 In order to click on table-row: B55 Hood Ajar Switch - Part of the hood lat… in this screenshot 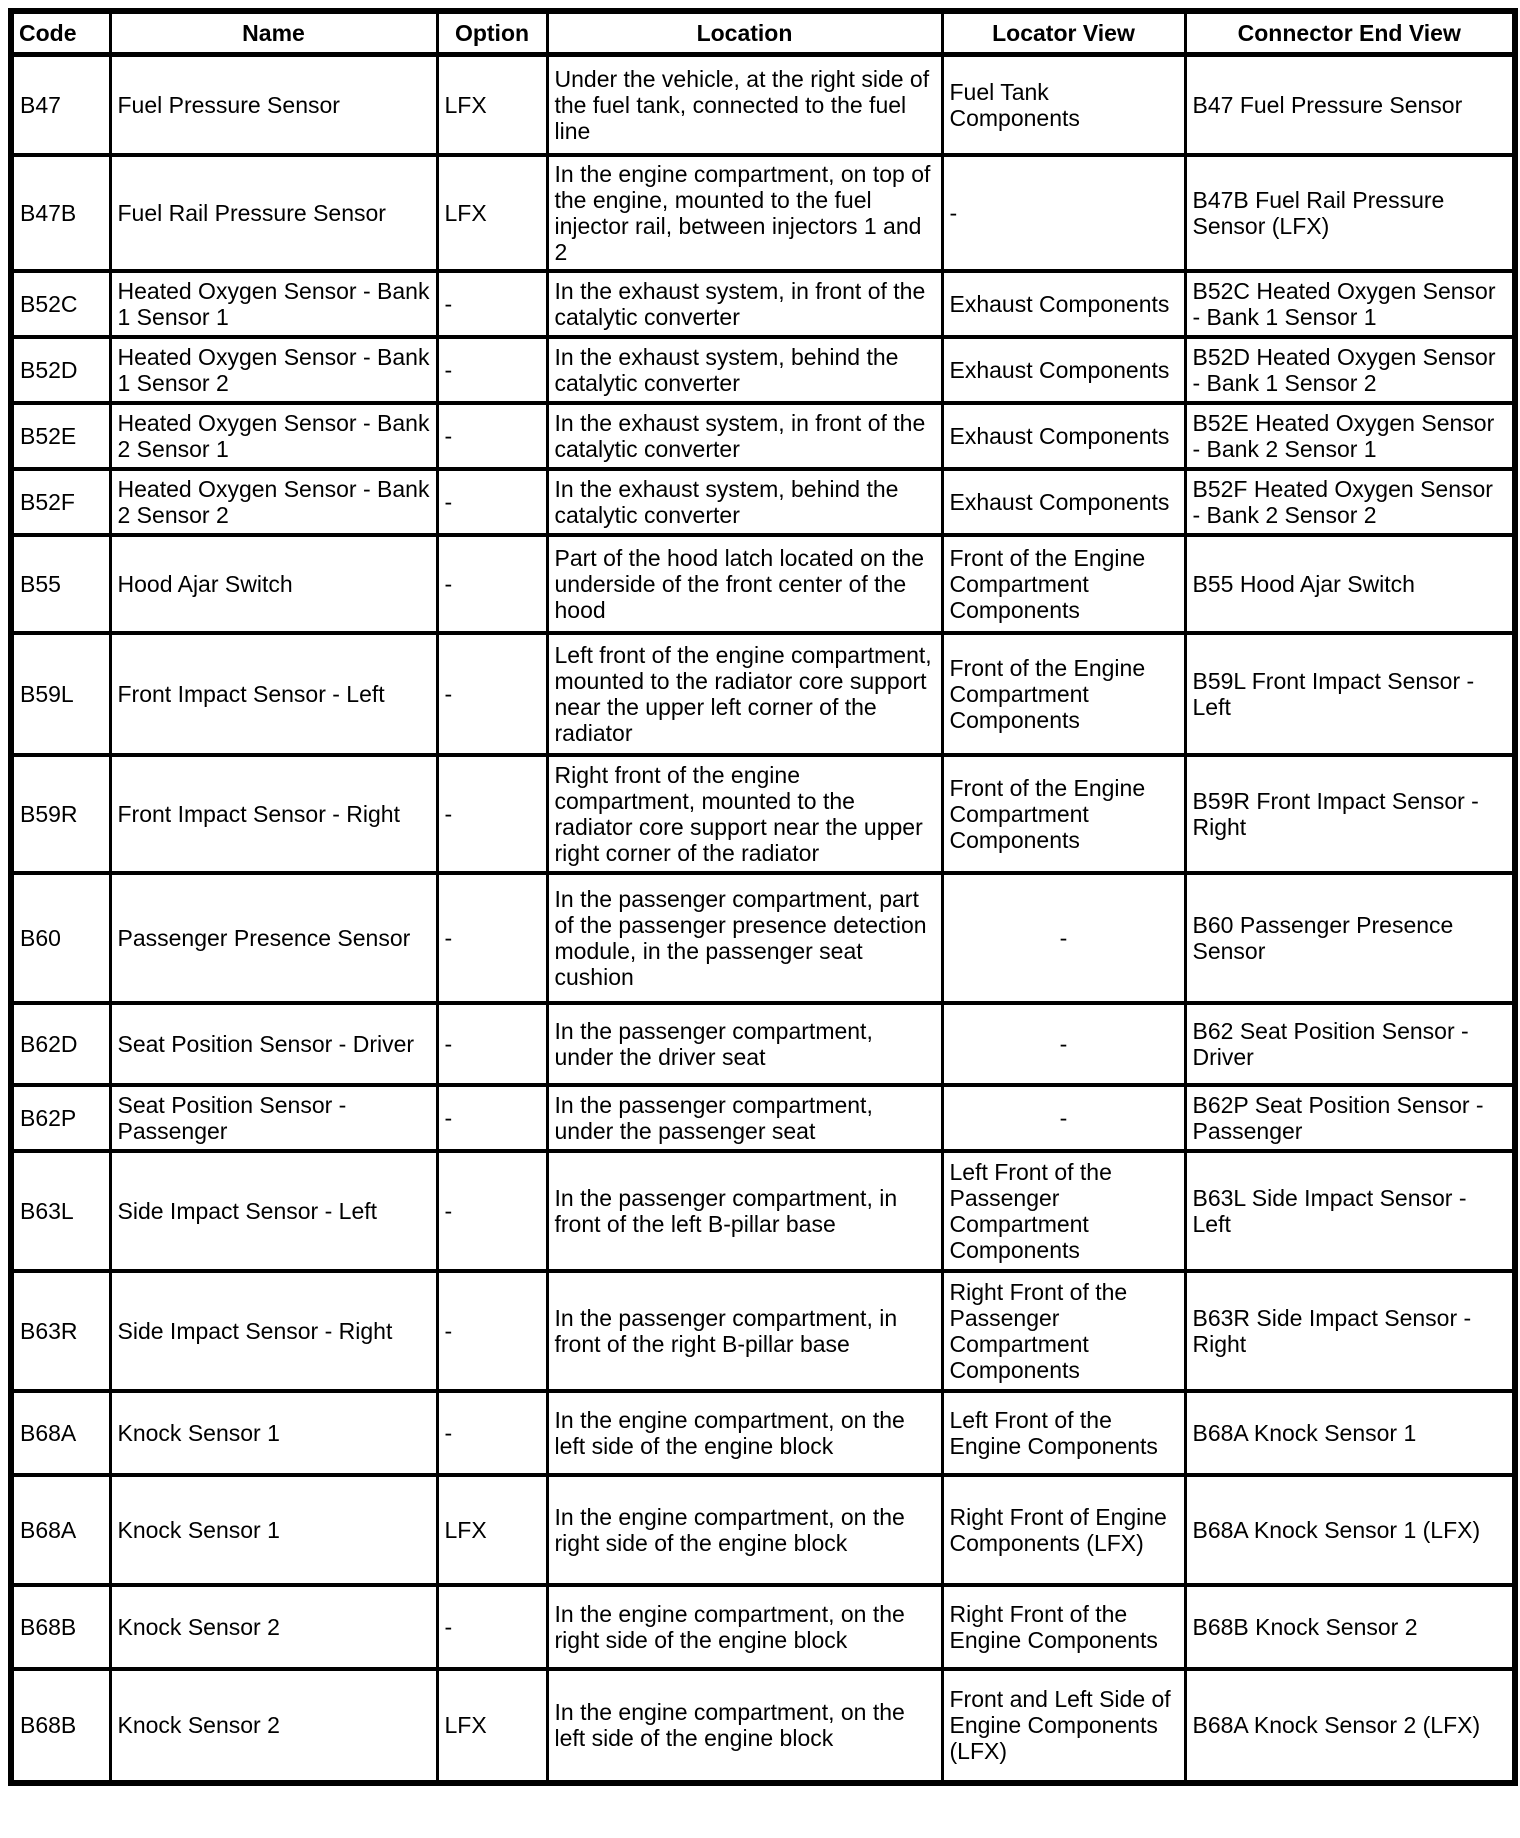, I will do `click(763, 583)`.